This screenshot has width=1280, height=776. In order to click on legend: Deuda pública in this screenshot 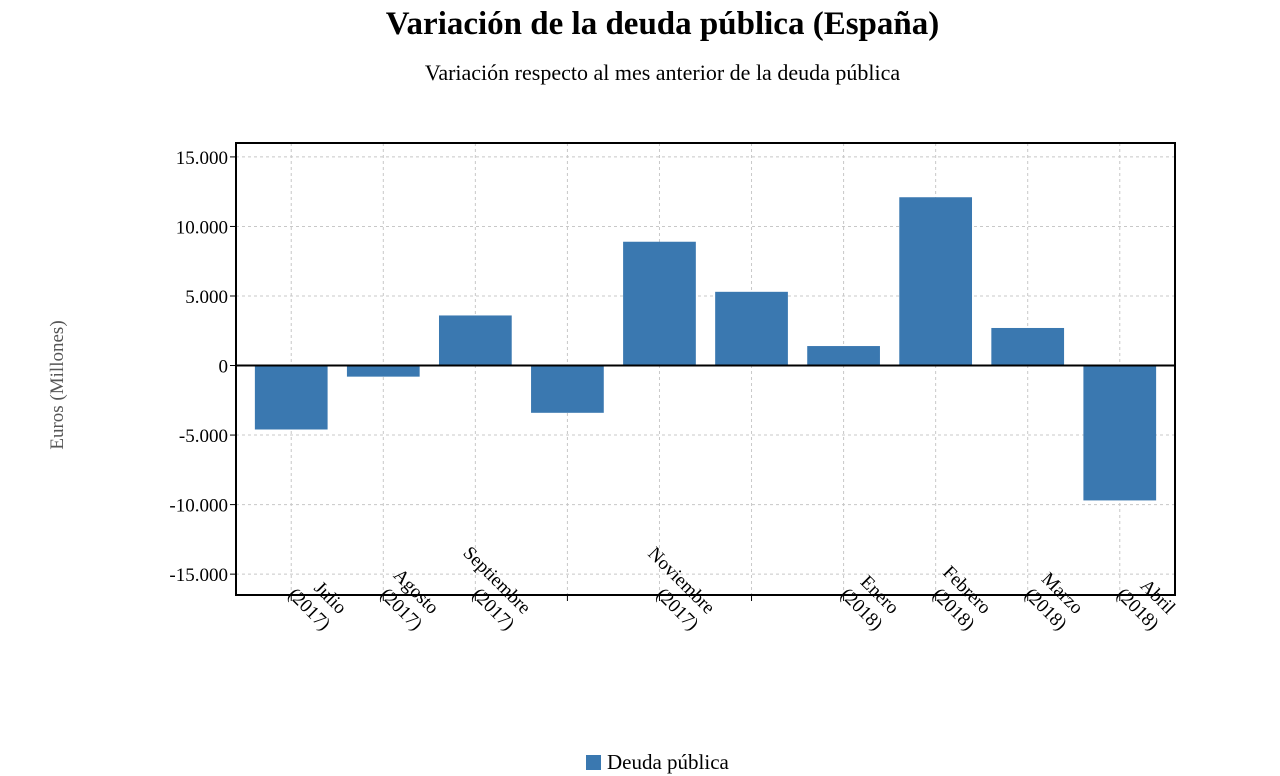, I will do `click(657, 762)`.